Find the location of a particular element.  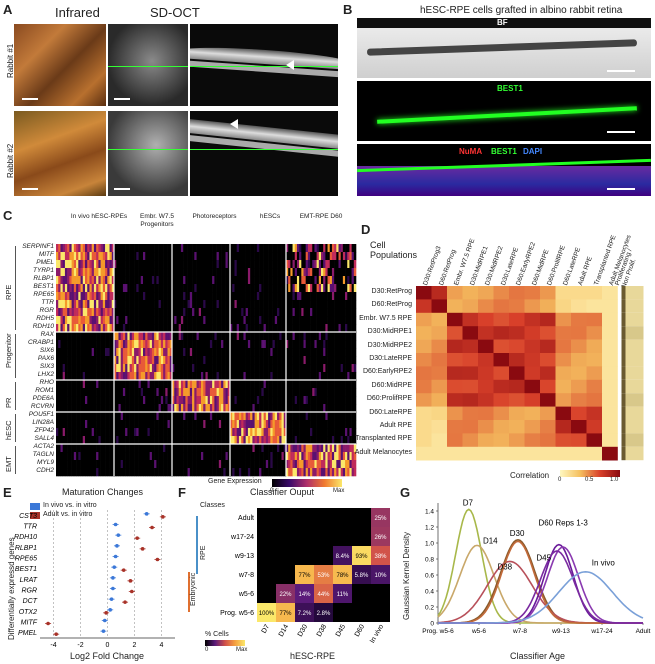

legend-invivo-label: In vivo vs. in vitro is located at coordinates (70, 505).